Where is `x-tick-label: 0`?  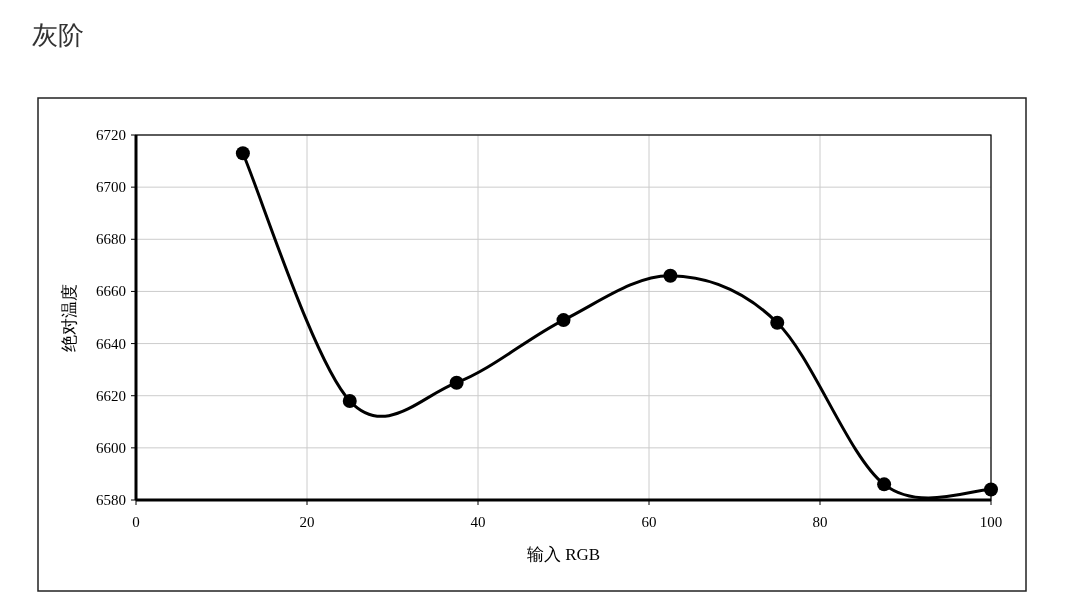 x-tick-label: 0 is located at coordinates (136, 522).